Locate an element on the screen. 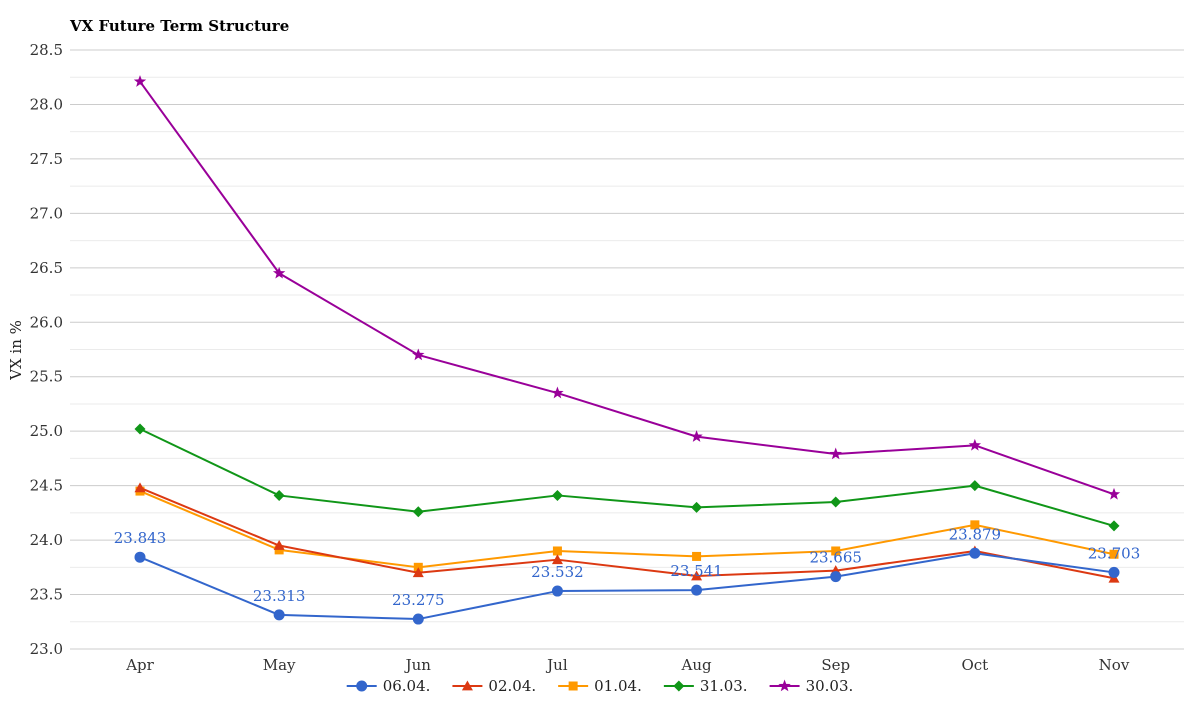  y-tick-label: 26.5 is located at coordinates (46, 268).